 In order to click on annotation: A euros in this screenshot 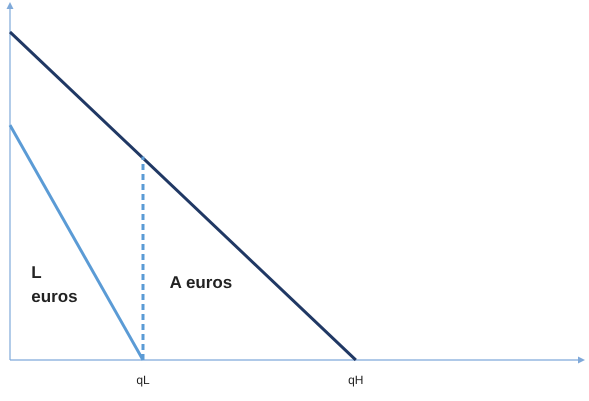, I will do `click(201, 282)`.